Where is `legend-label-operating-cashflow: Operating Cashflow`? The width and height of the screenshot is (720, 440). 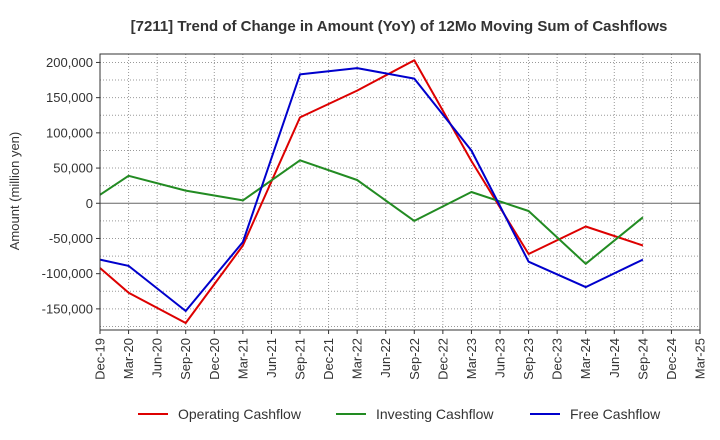 legend-label-operating-cashflow: Operating Cashflow is located at coordinates (240, 414).